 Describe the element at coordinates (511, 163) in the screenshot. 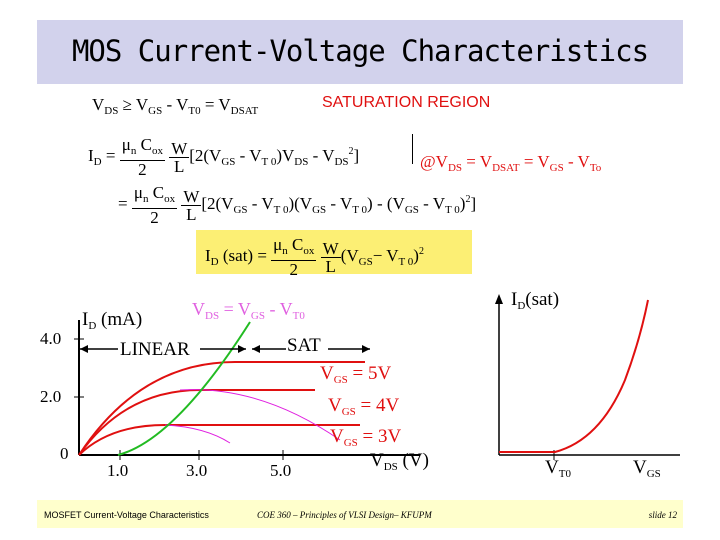

I see `saturation-condition-note: @VDS = VDSAT = VGS - VTo` at that location.